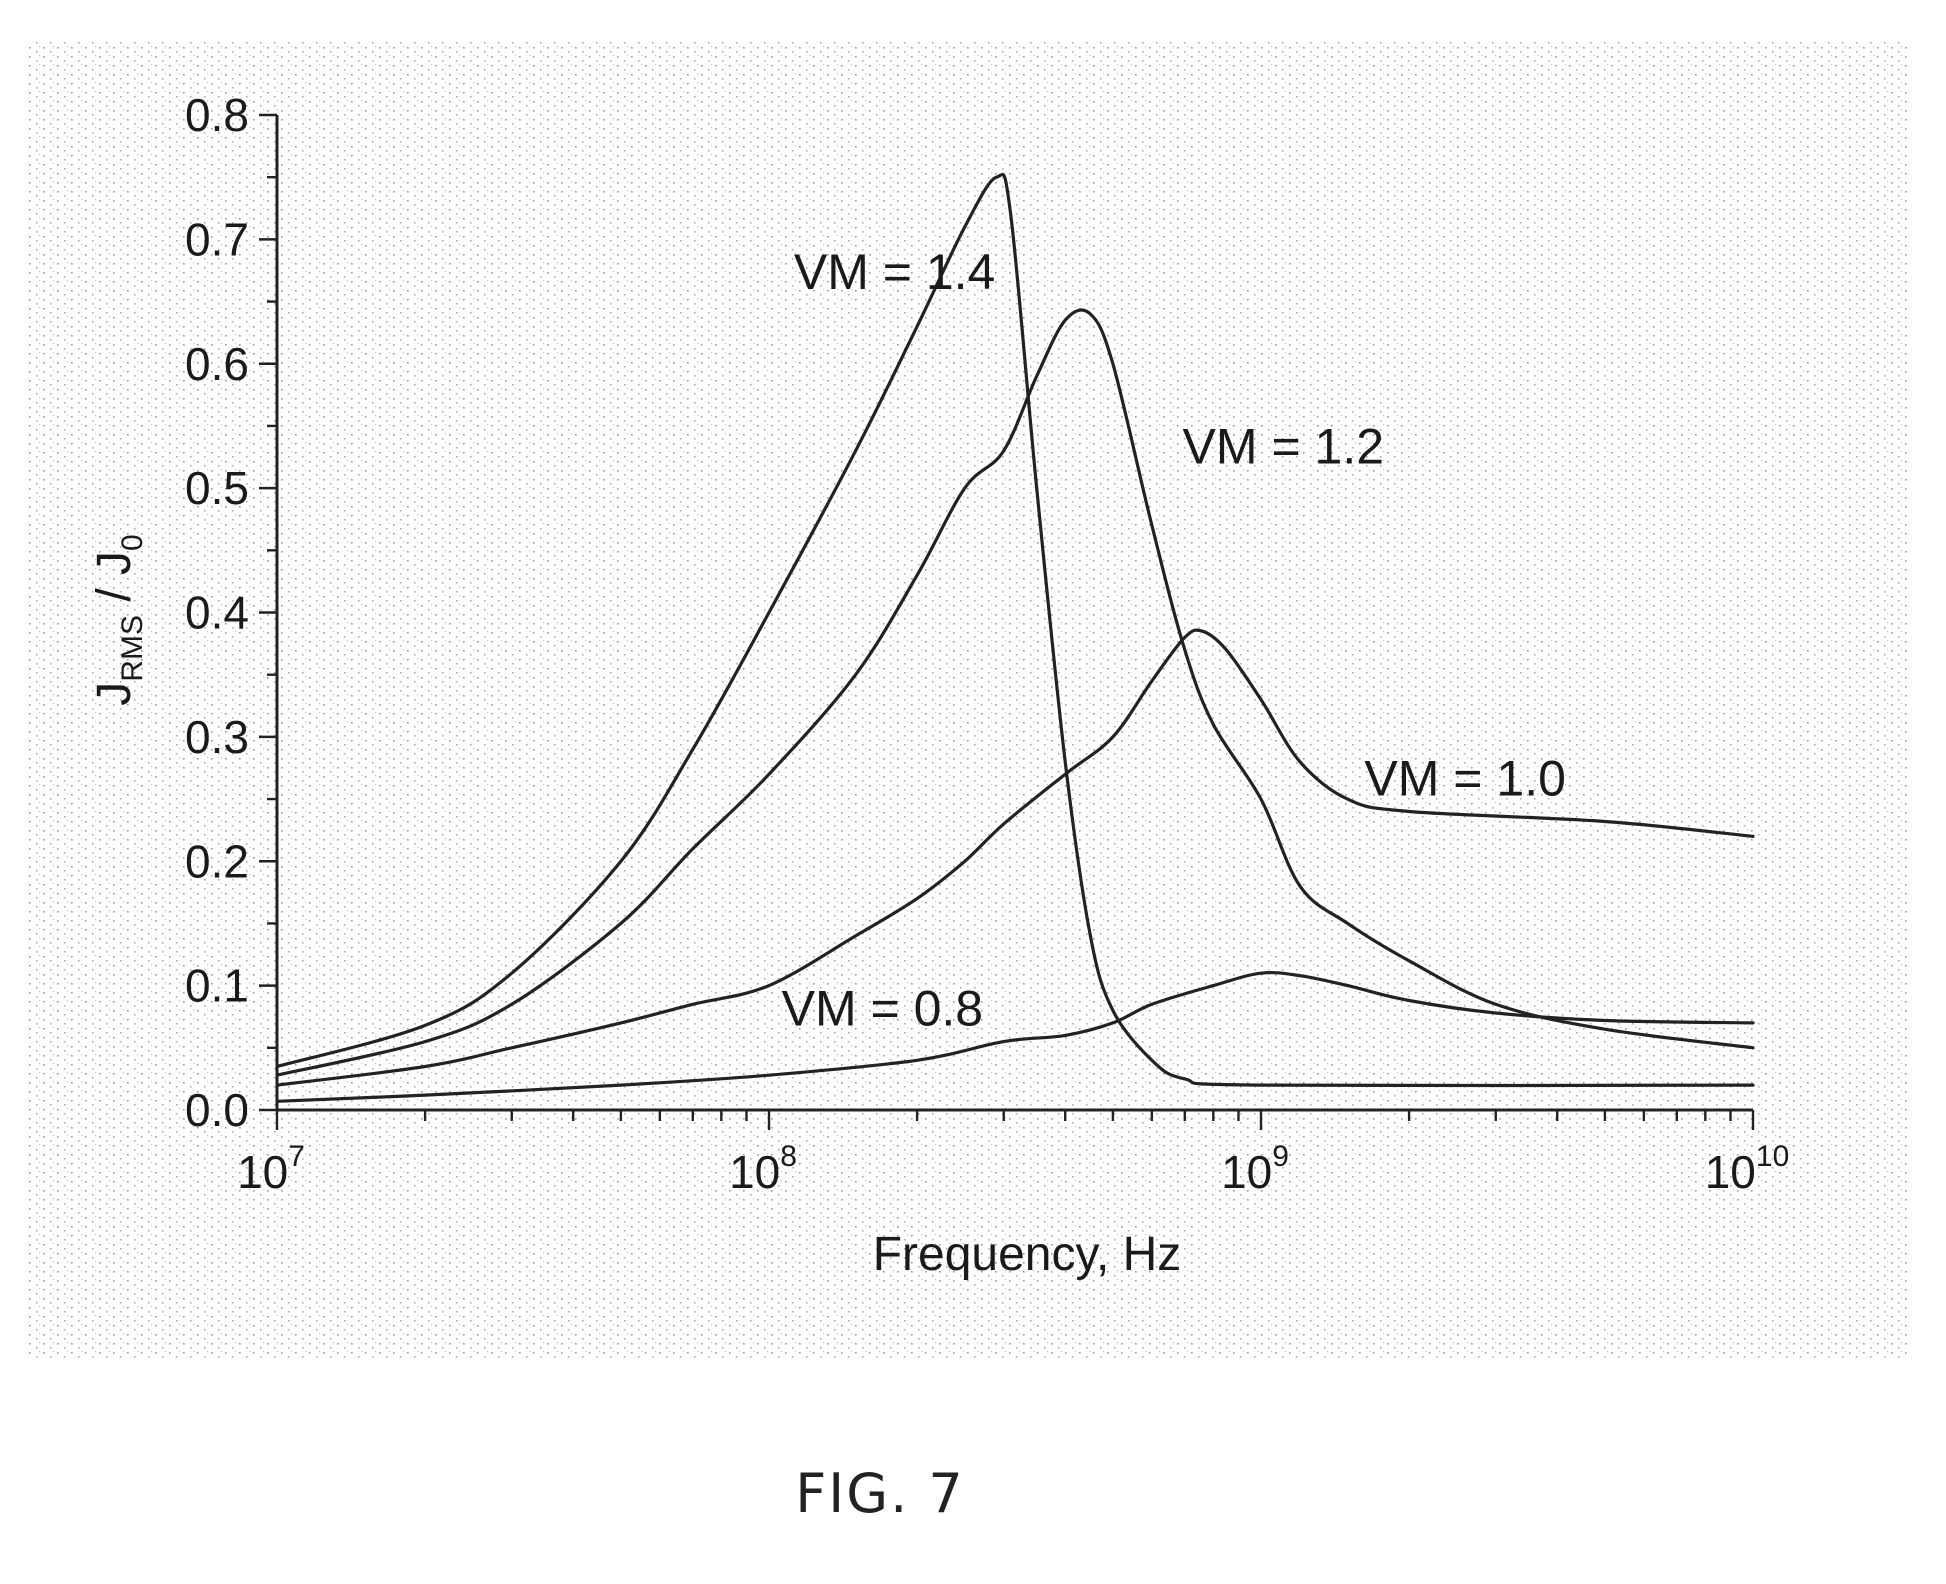  Describe the element at coordinates (114, 563) in the screenshot. I see `y-axis-title-denom: J` at that location.